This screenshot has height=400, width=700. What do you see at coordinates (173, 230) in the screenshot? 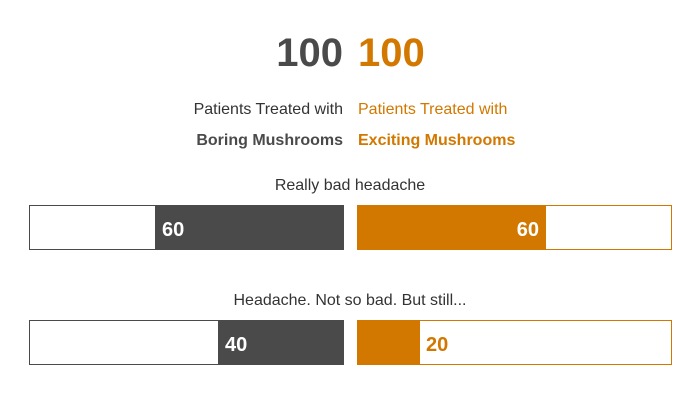
I see `left-bar-value: 60` at bounding box center [173, 230].